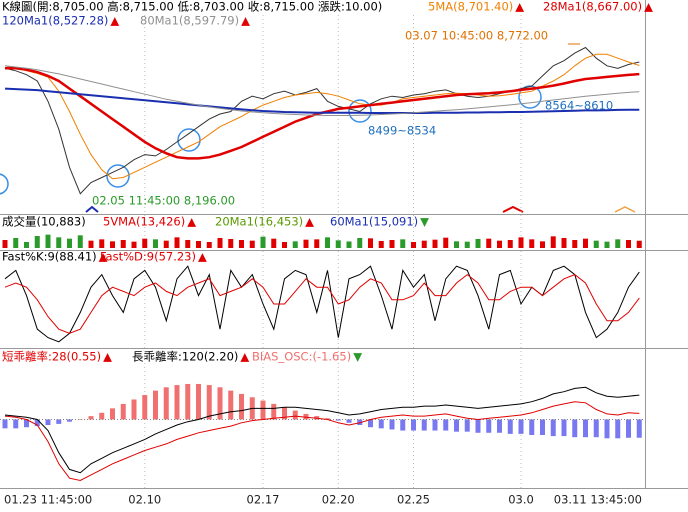 The image size is (688, 512). Describe the element at coordinates (51, 357) in the screenshot. I see `legend-label: 短乖離率:28(0.55)` at that location.